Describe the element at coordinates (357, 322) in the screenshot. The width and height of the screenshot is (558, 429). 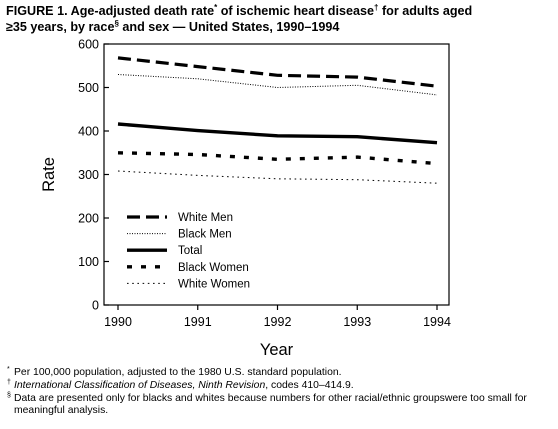
I see `x-tick-label: 1993` at that location.